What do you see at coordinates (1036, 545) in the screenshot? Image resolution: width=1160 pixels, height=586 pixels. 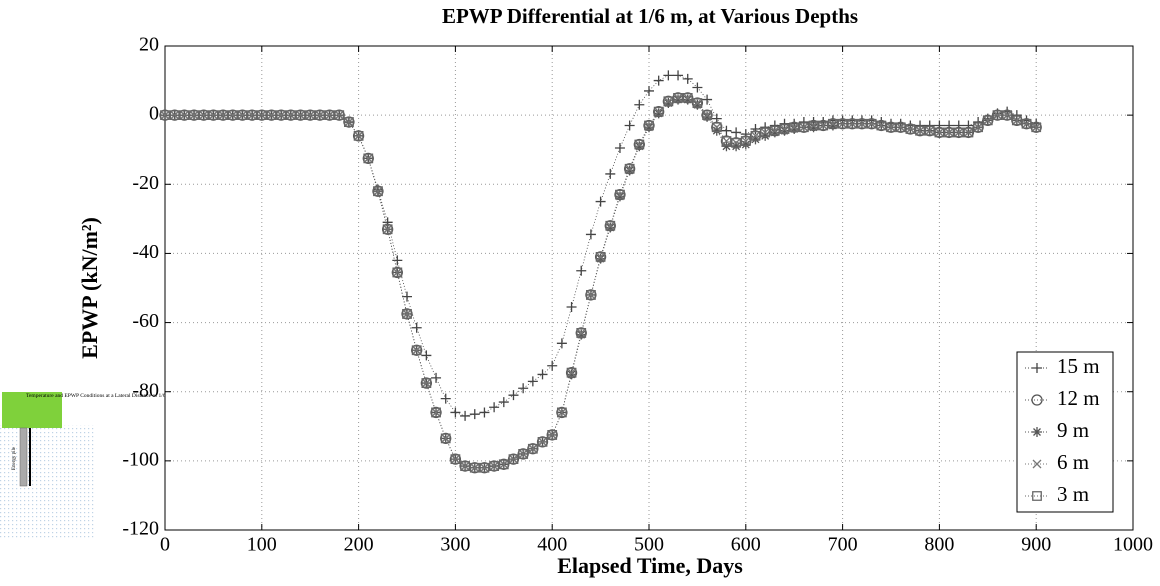 I see `x-tick-label: 900` at bounding box center [1036, 545].